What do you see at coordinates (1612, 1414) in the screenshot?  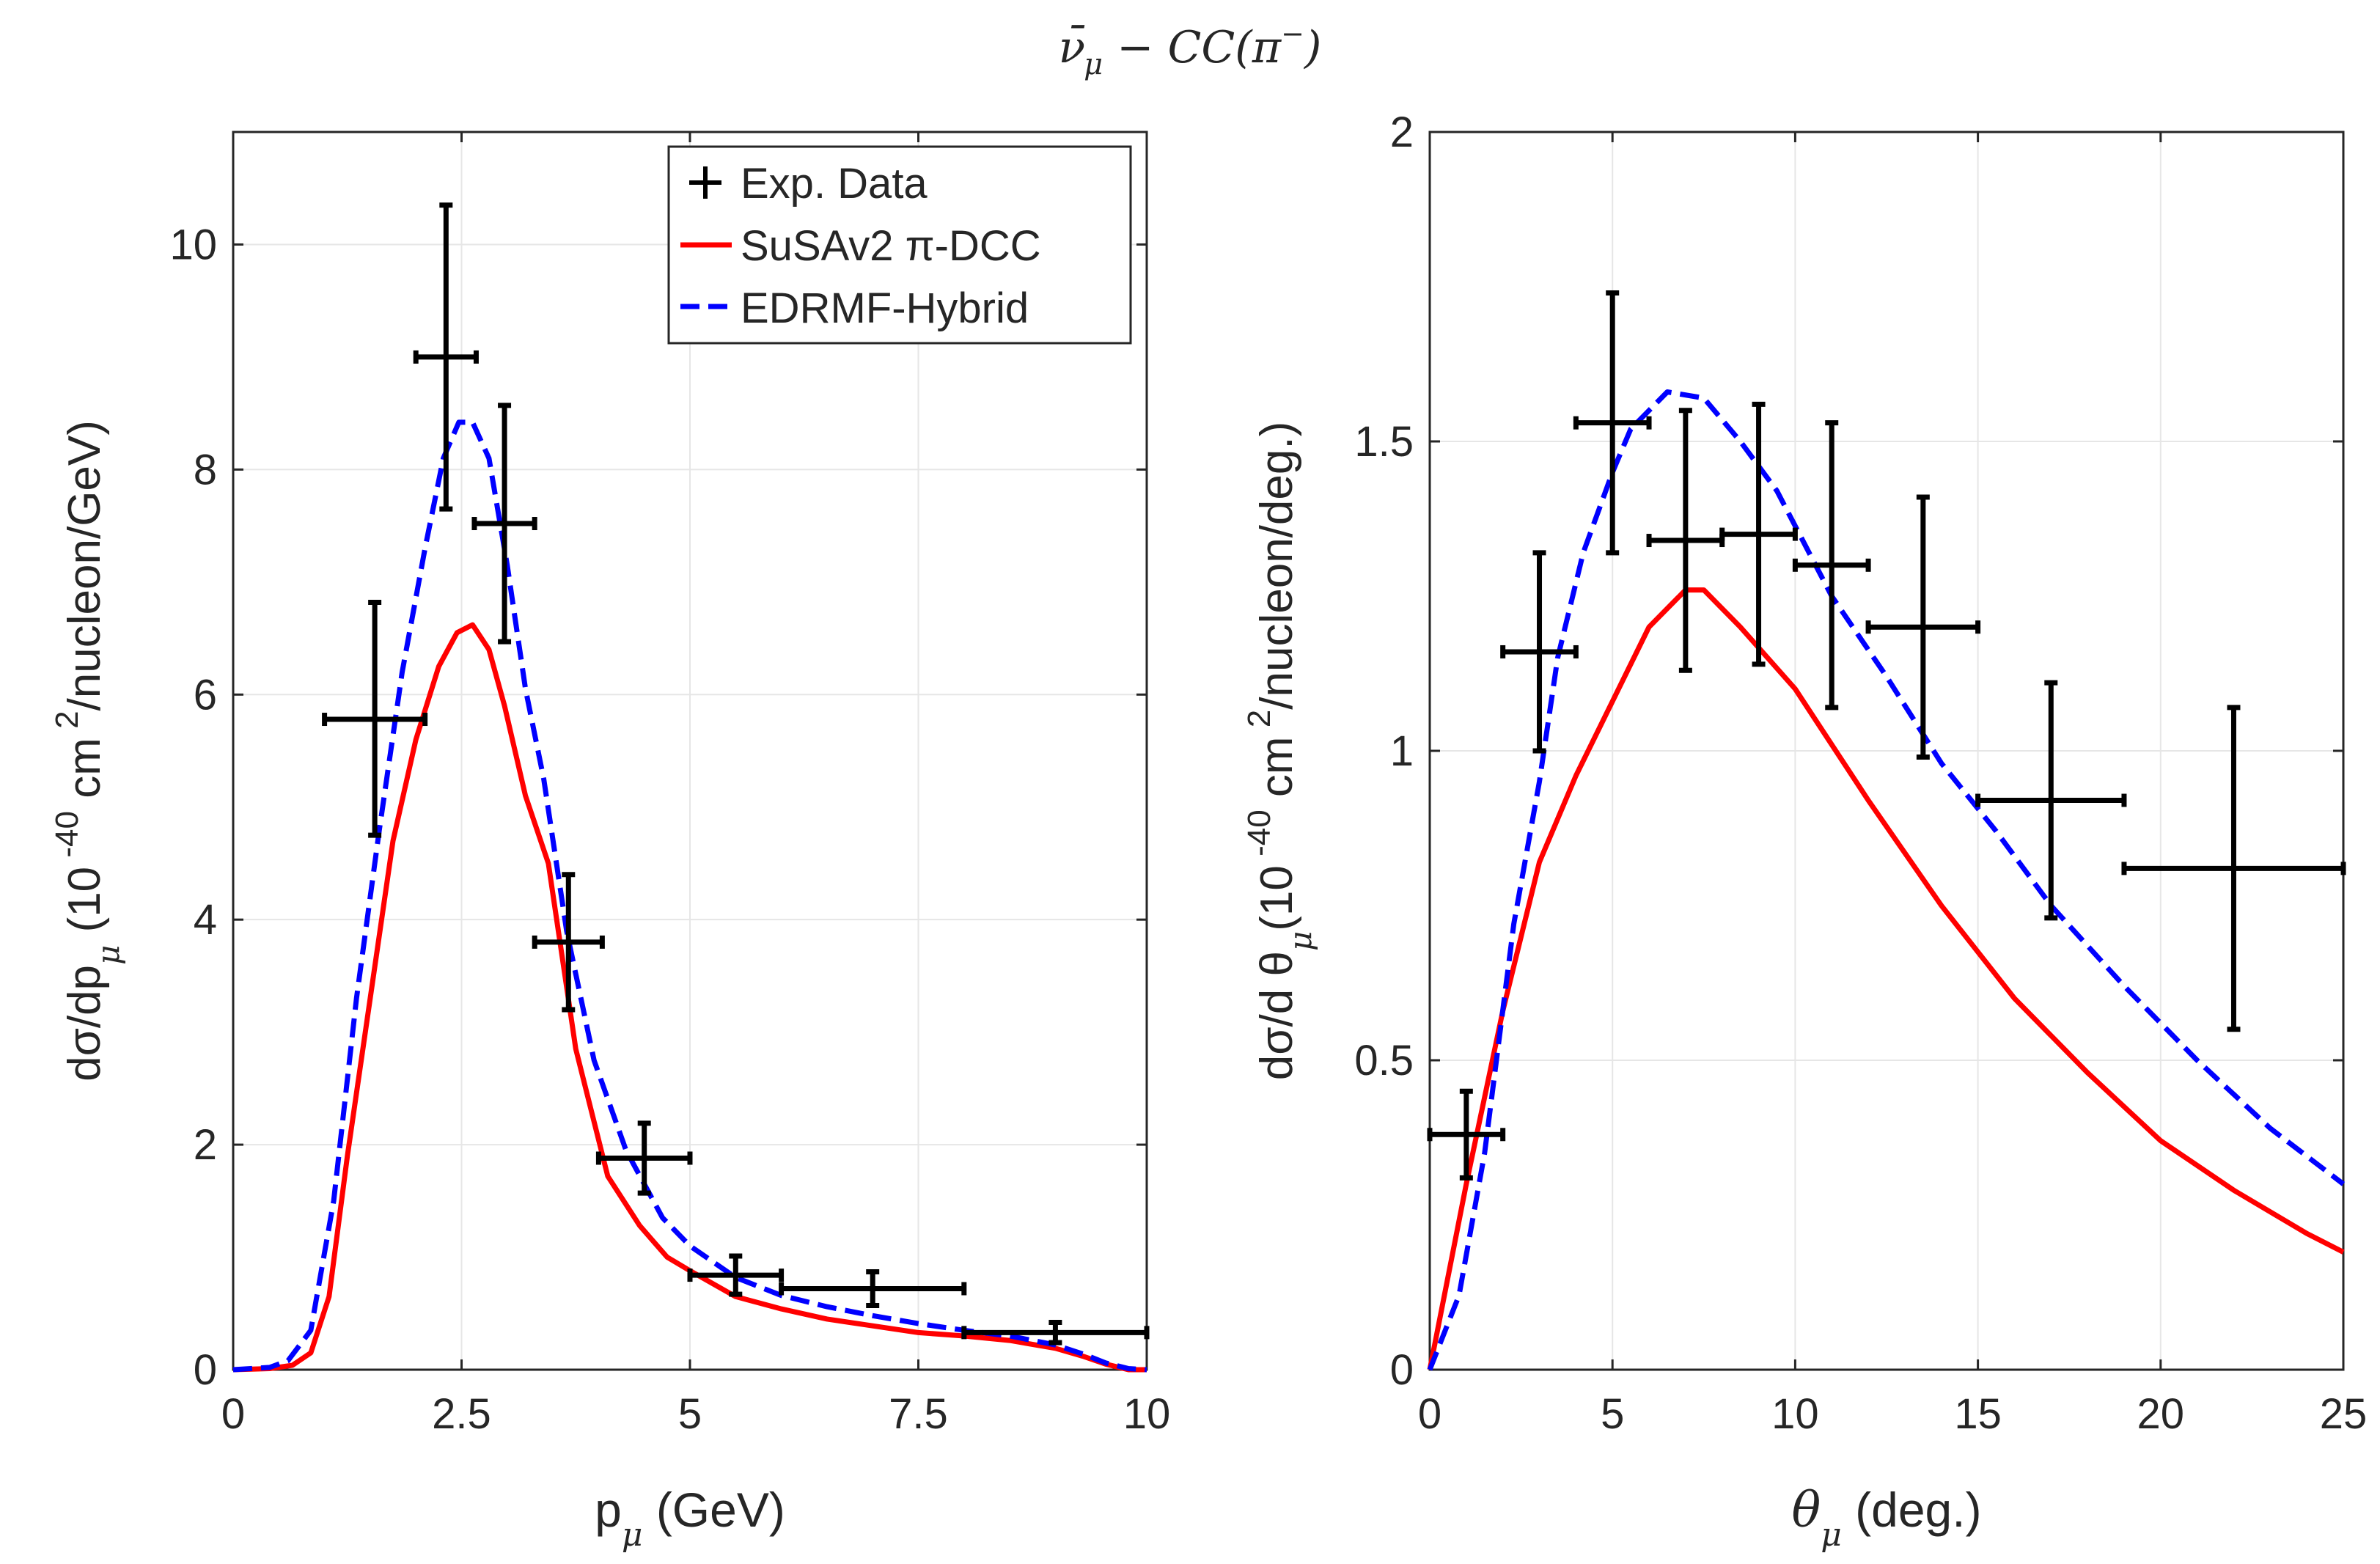 I see `right-x-tick-label: 5` at bounding box center [1612, 1414].